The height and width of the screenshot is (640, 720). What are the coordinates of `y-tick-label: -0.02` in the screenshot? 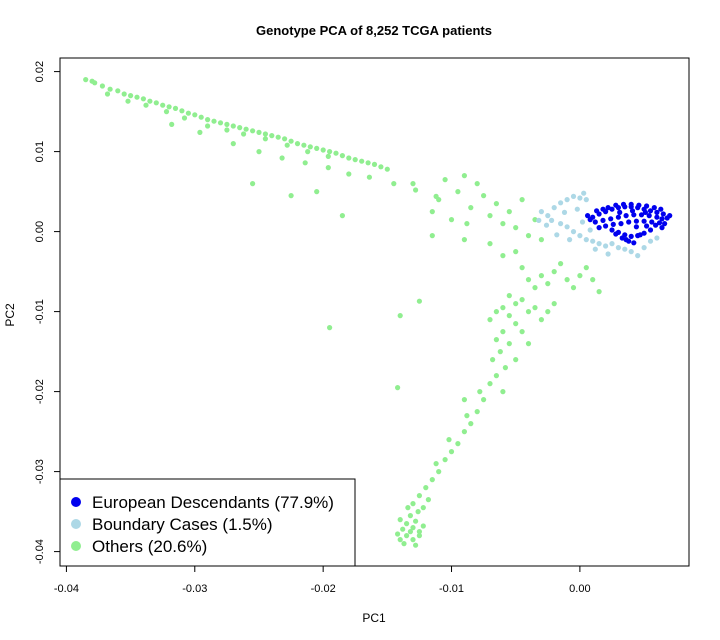 It's located at (40, 391).